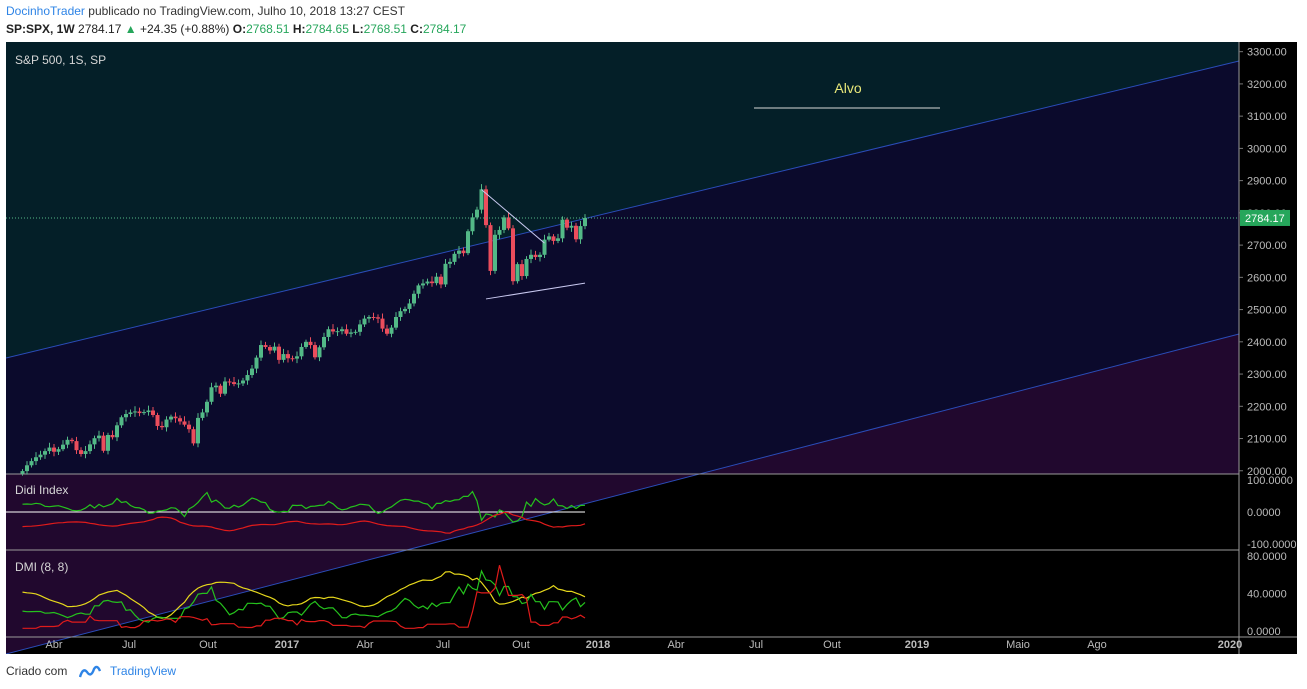 The width and height of the screenshot is (1307, 689). What do you see at coordinates (1264, 632) in the screenshot?
I see `dmi-tick-label: 0.0000` at bounding box center [1264, 632].